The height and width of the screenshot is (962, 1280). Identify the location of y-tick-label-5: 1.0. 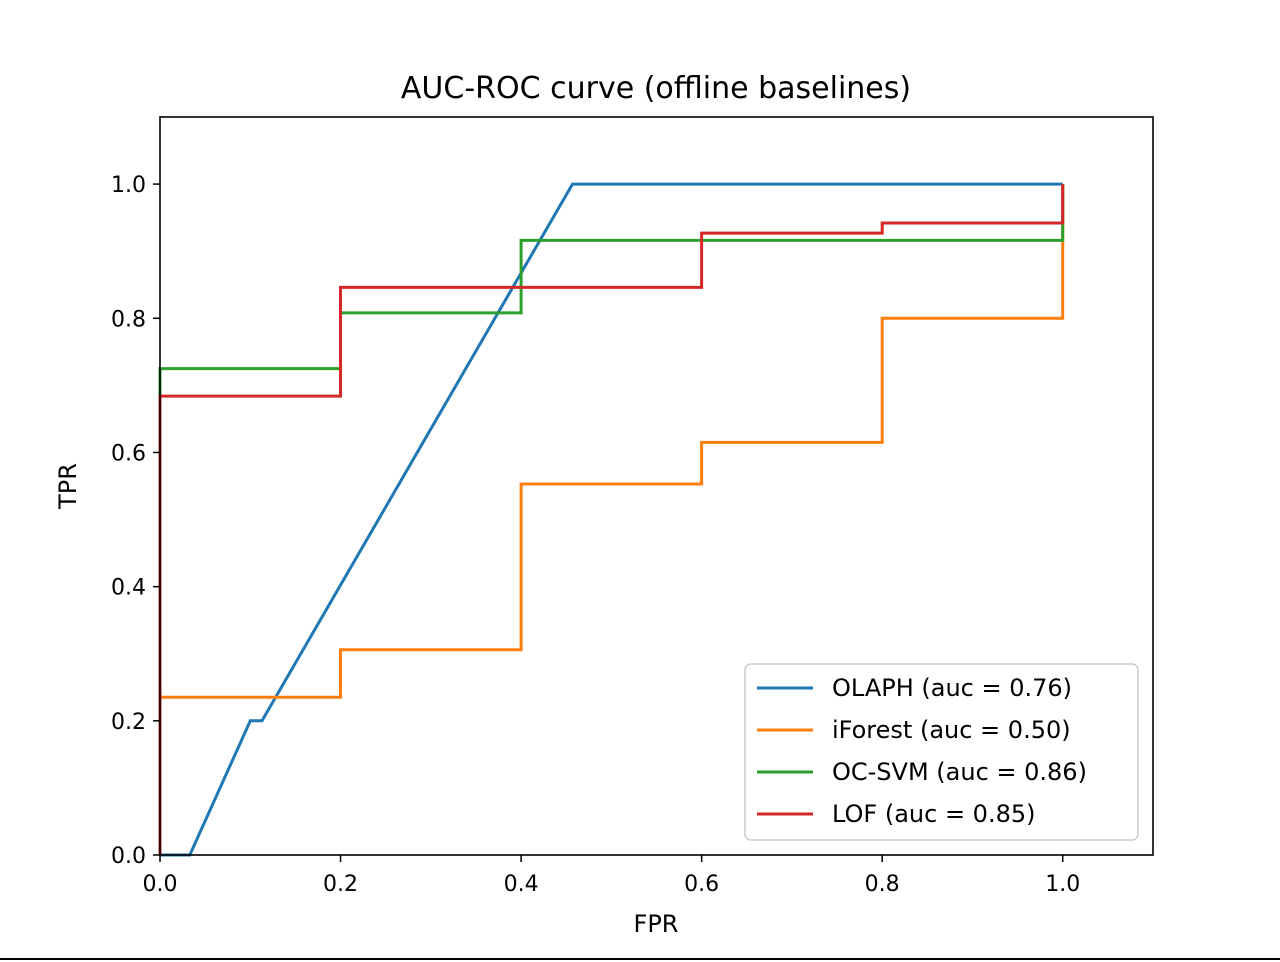
(128, 185).